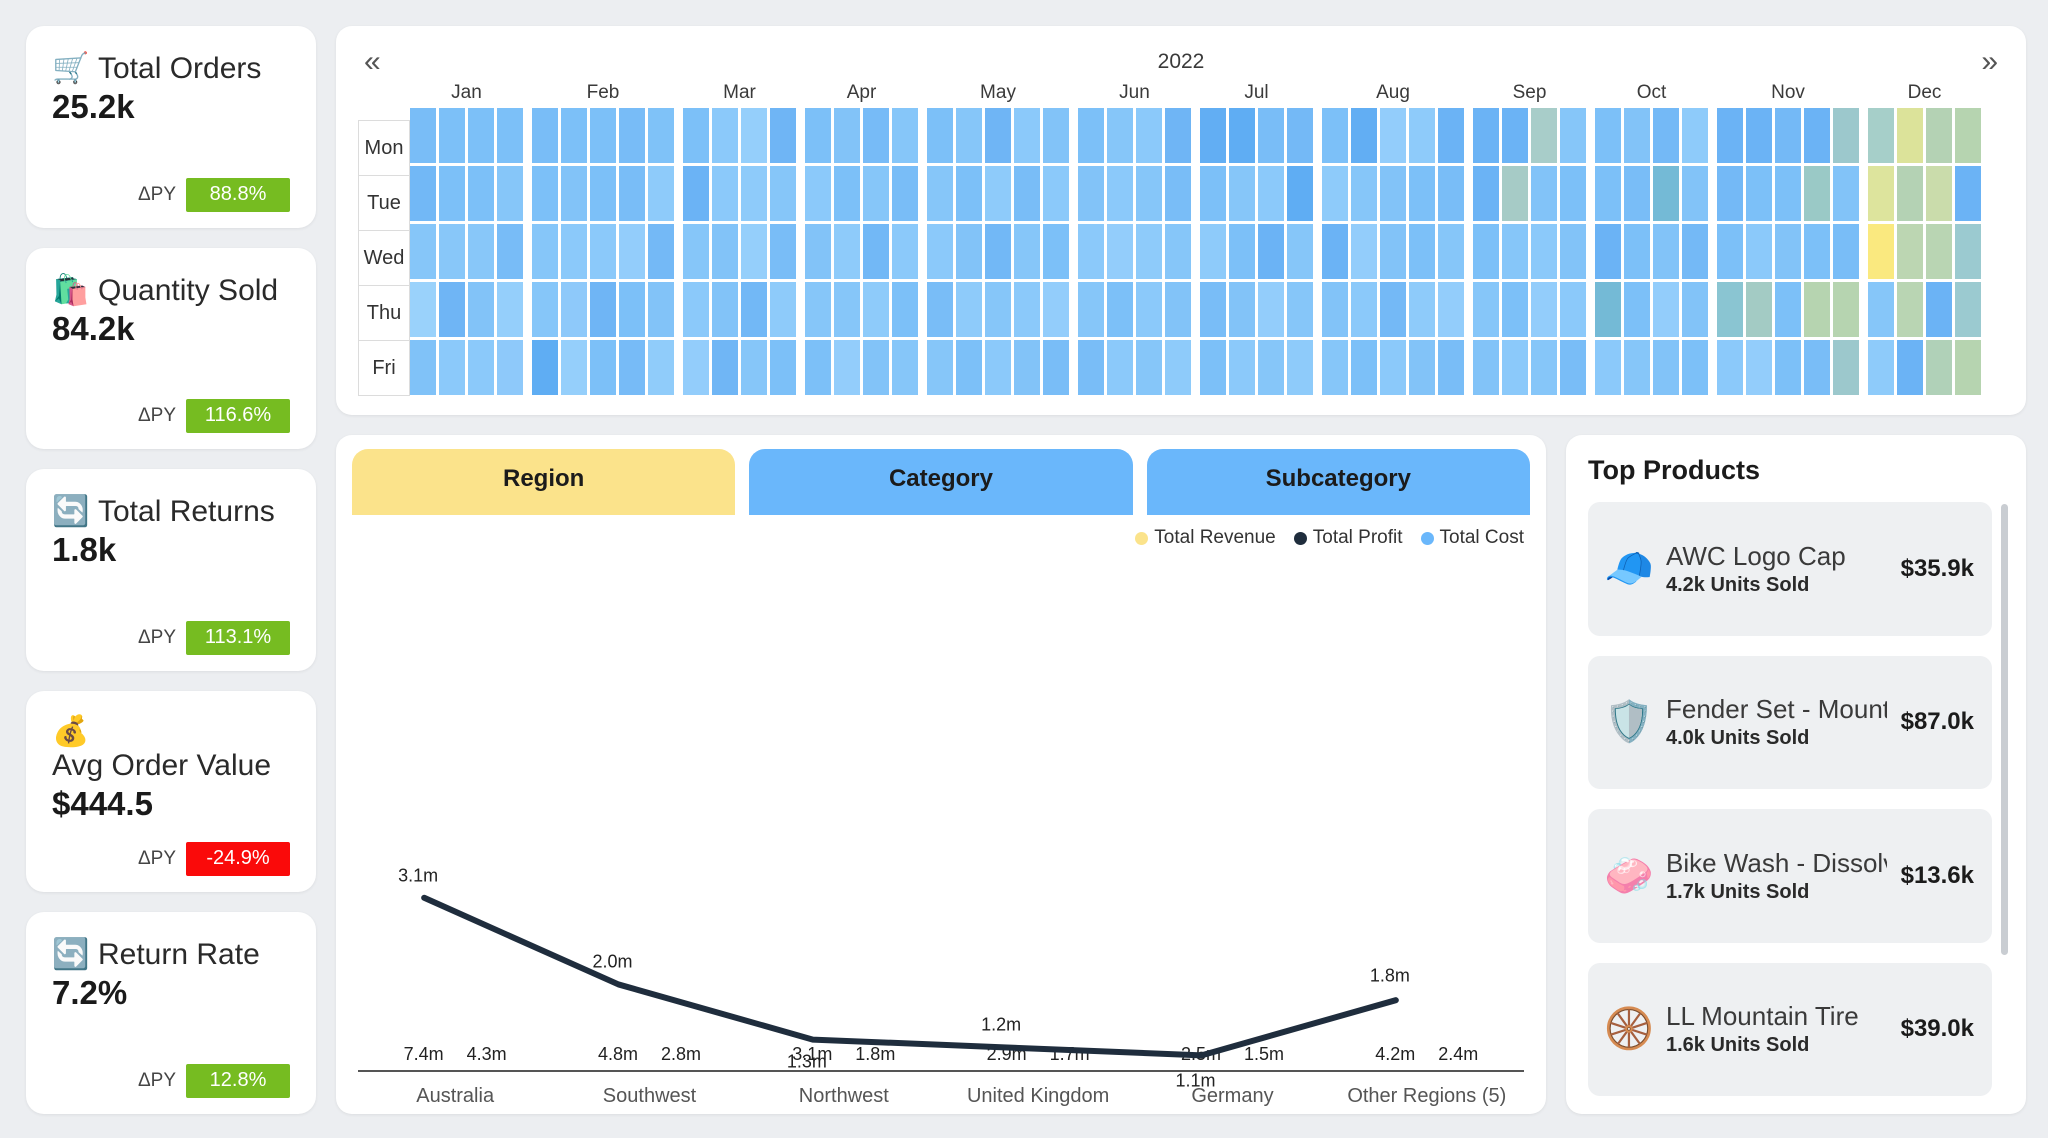 The width and height of the screenshot is (2048, 1138). I want to click on product-list-item: 🧢 AWC Logo Cap 4.2k Units Sold $35.9k, so click(1790, 569).